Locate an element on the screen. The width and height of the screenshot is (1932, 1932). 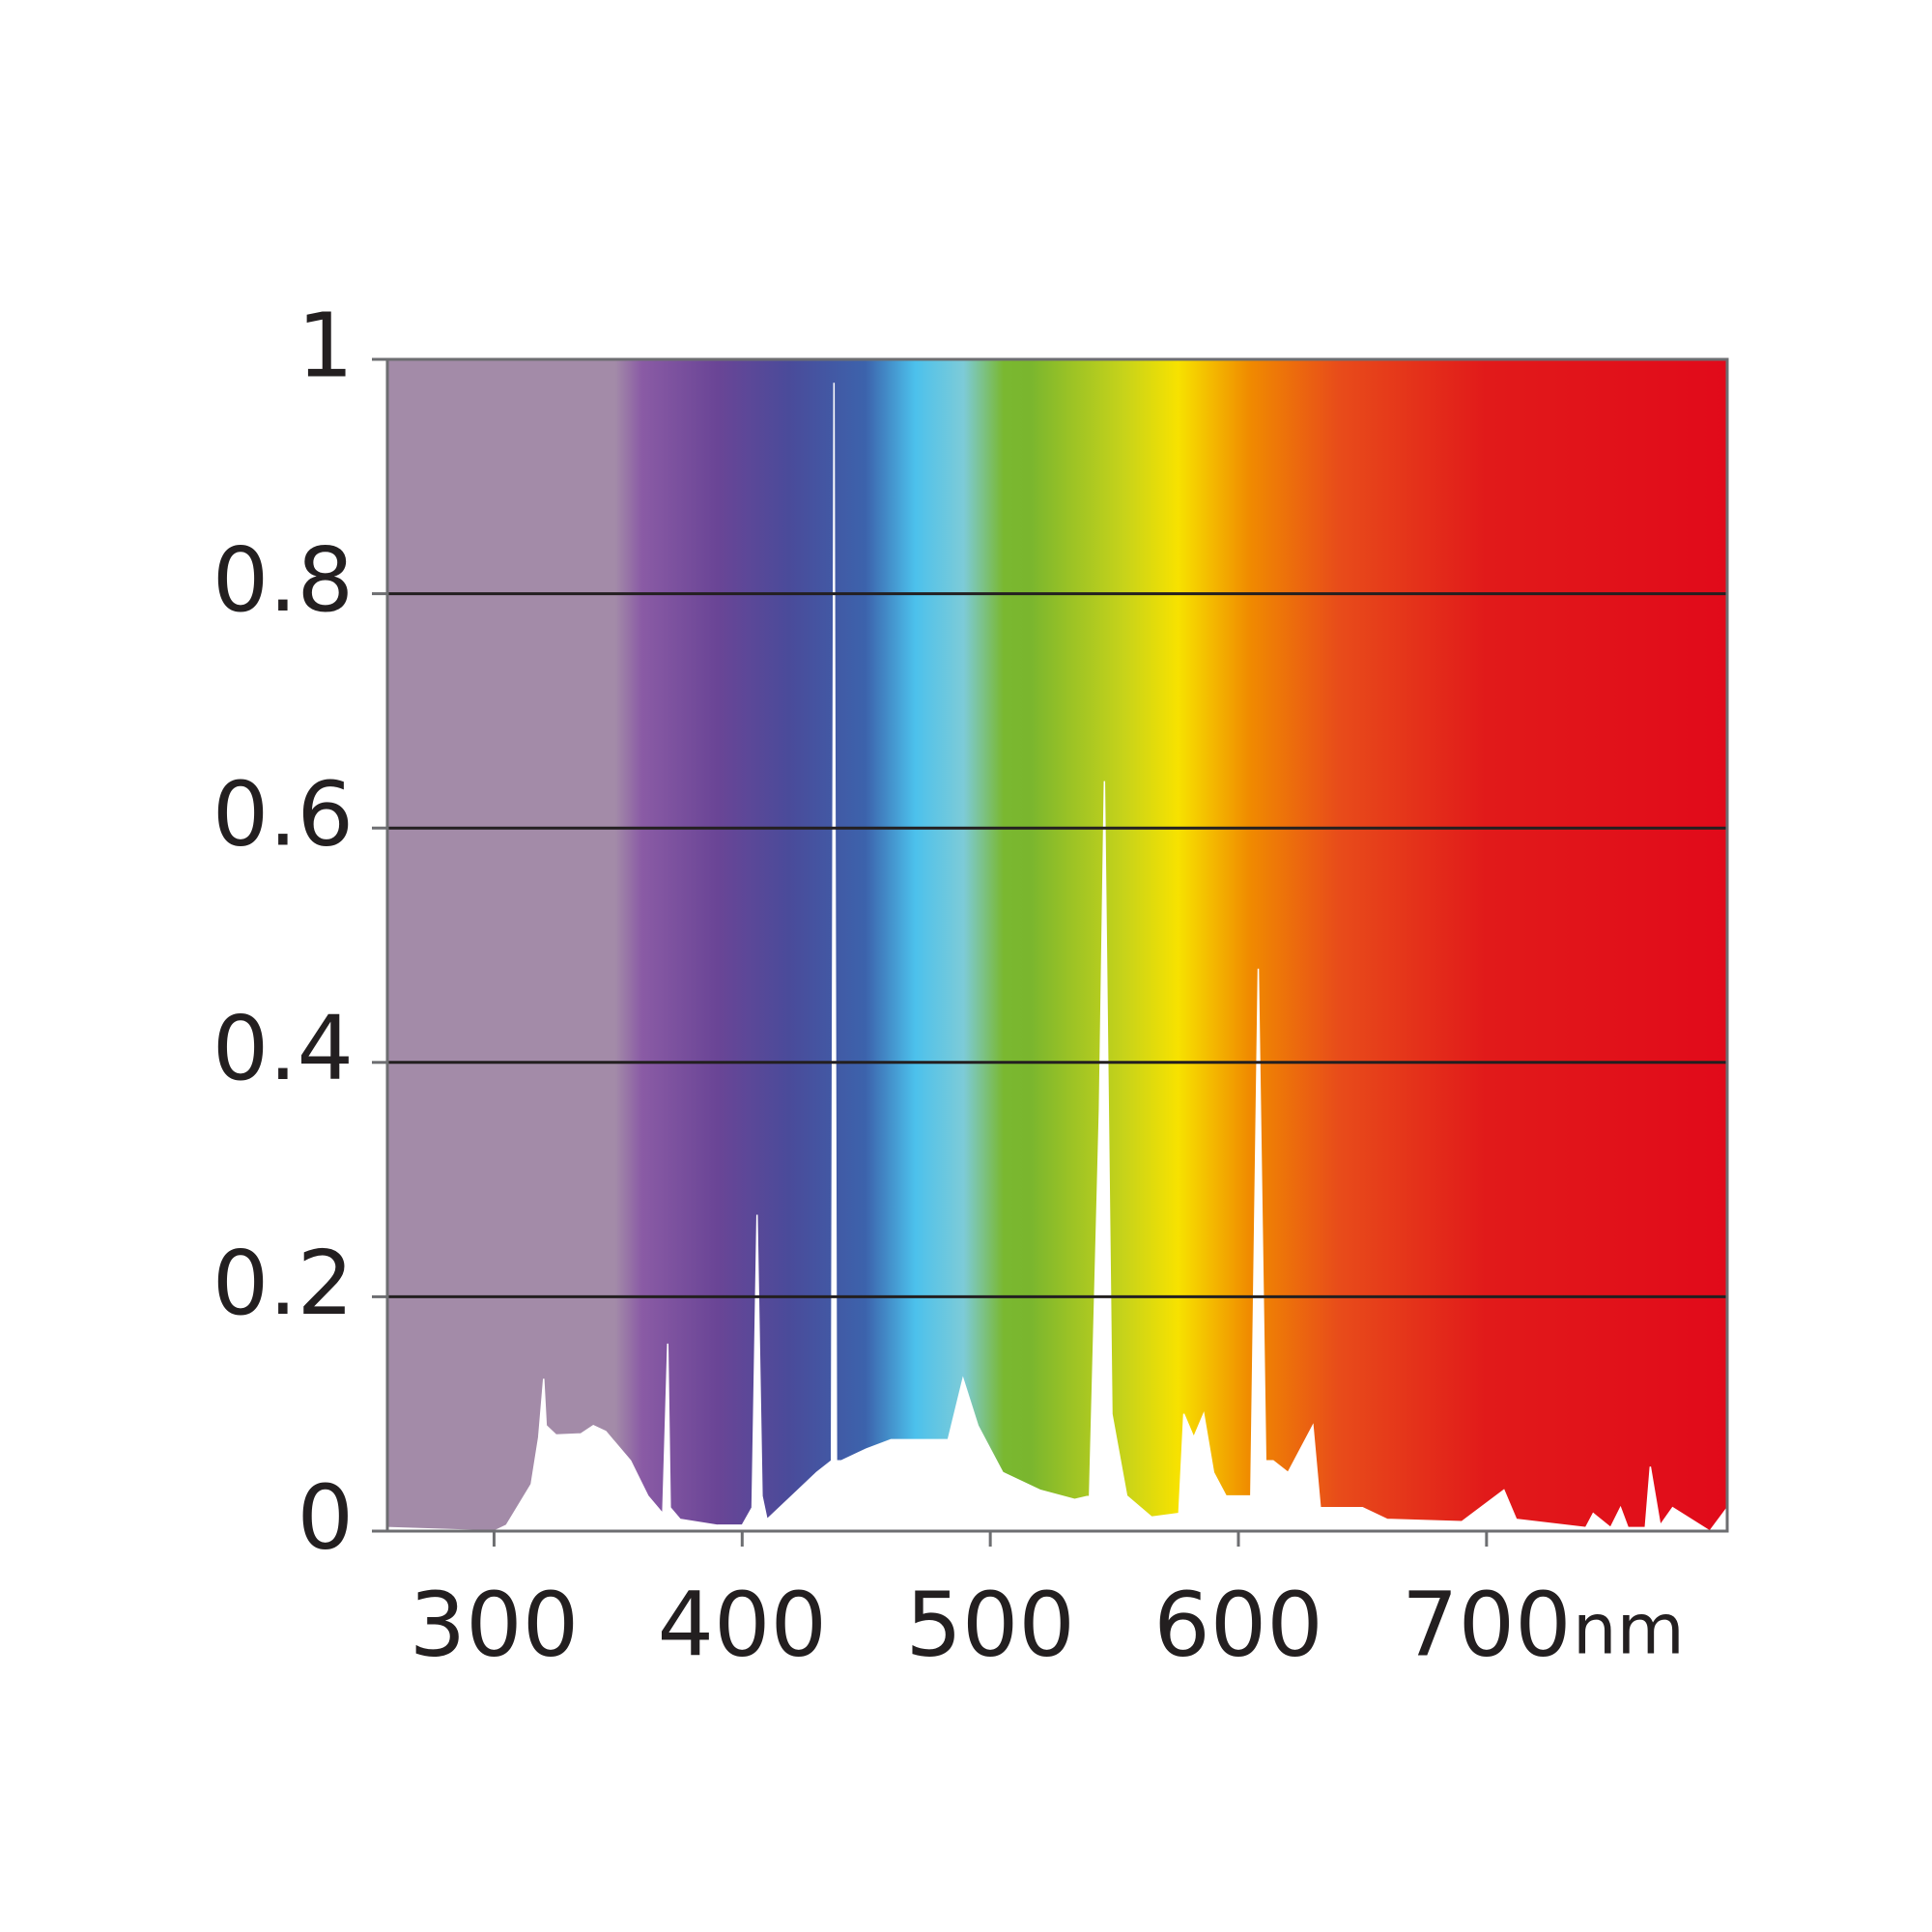
x-tick-label: 500 is located at coordinates (990, 1624).